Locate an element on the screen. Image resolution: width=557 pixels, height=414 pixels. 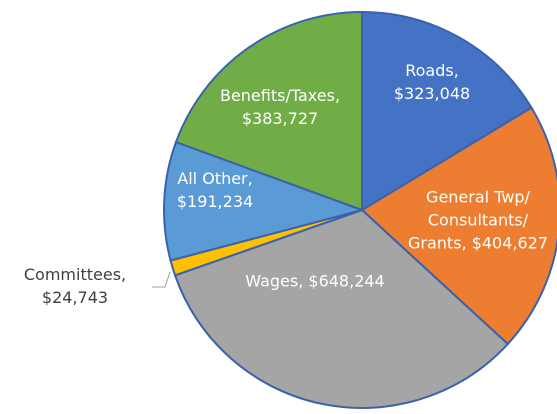
data-label: All Other, $191,234 is located at coordinates (215, 190).